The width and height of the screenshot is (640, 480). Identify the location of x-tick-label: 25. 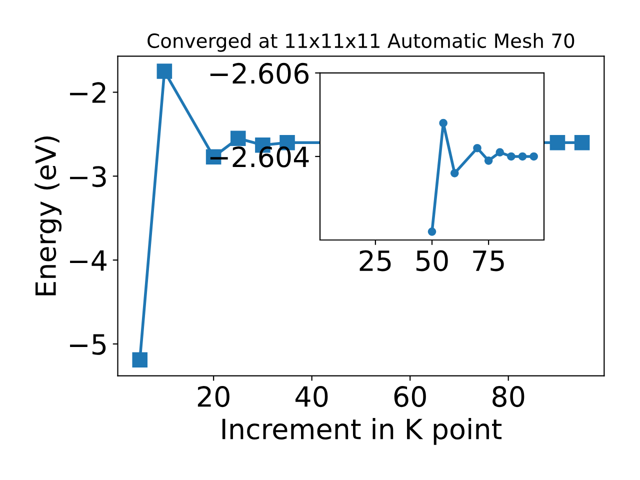
(375, 261).